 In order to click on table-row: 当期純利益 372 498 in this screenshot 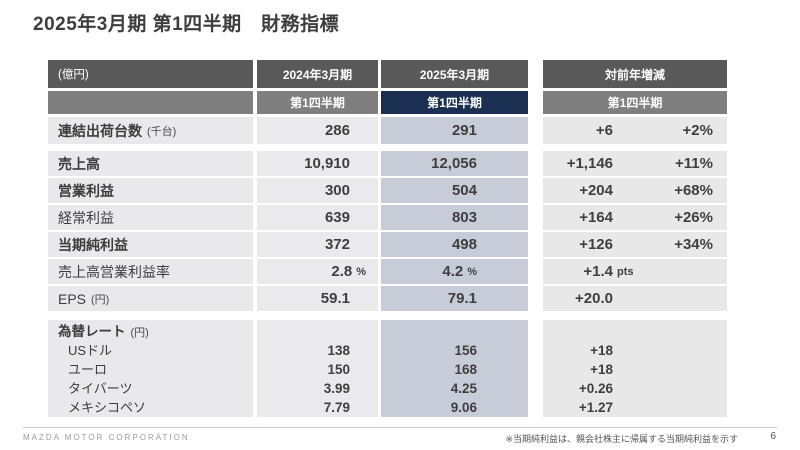, I will do `click(288, 244)`.